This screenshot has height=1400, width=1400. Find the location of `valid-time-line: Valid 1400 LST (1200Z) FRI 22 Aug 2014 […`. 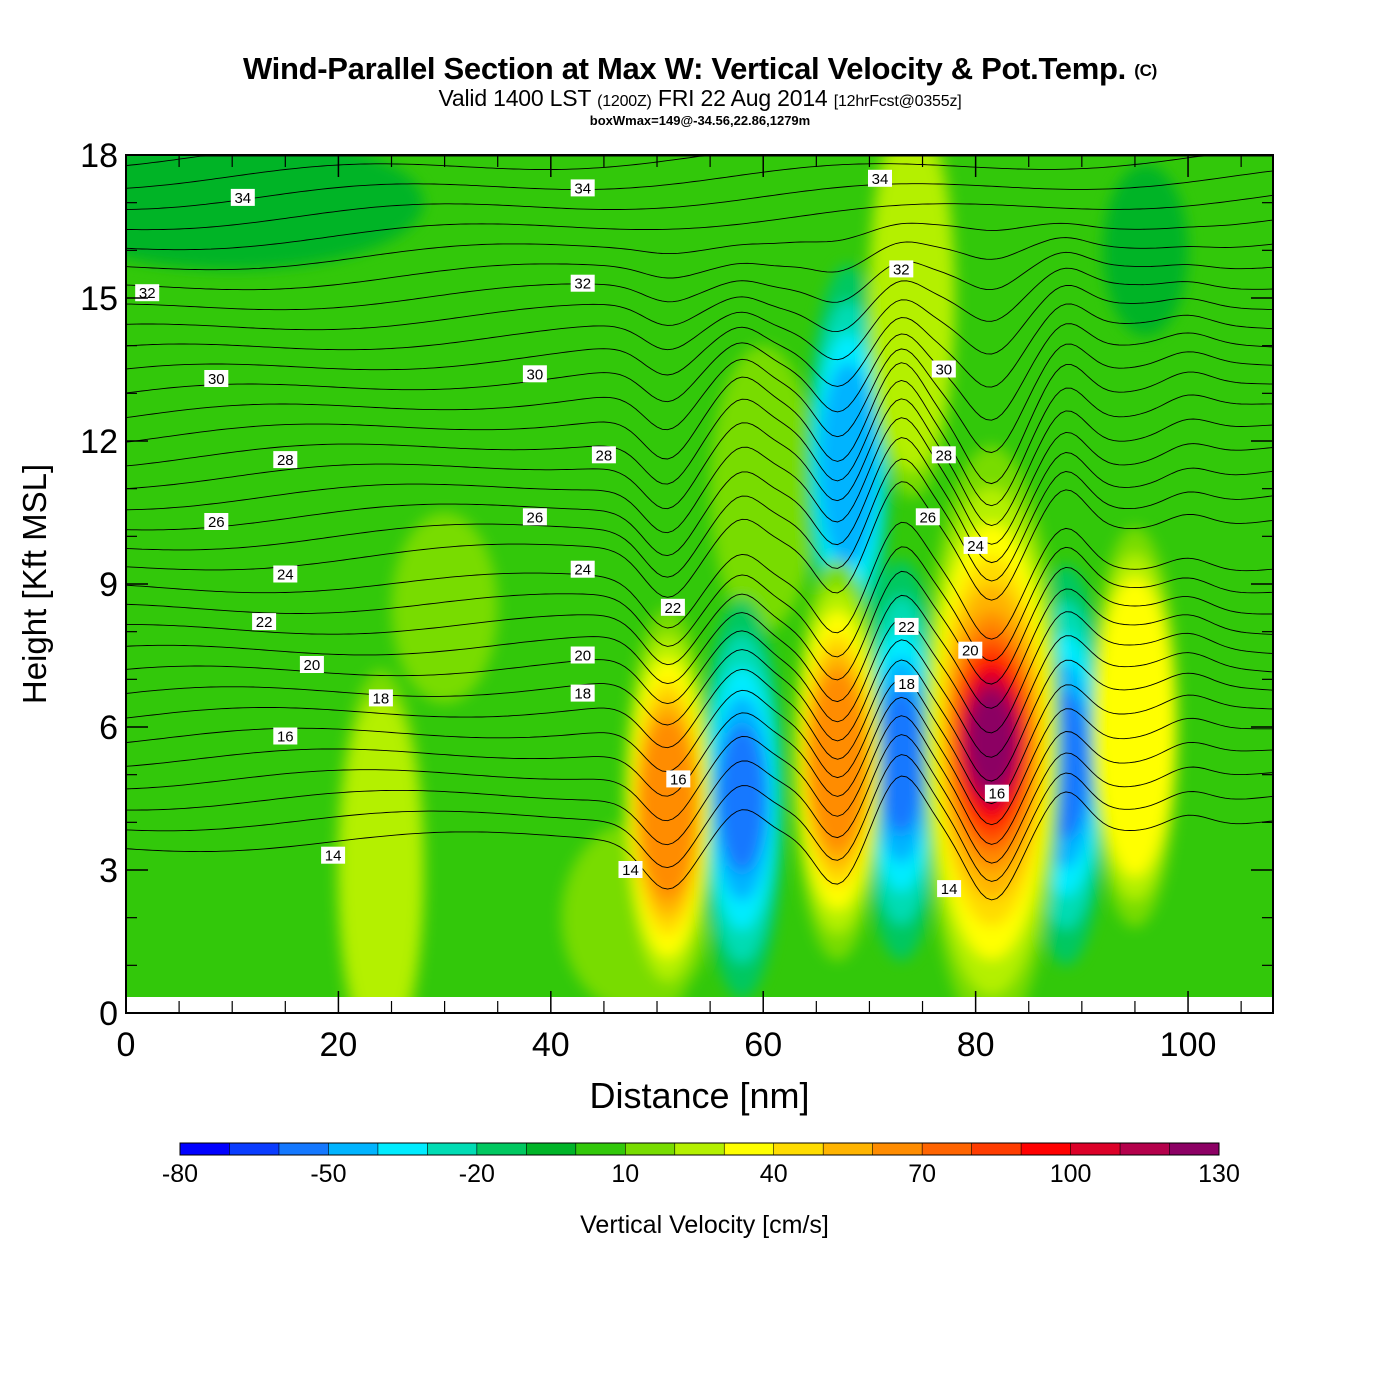

valid-time-line: Valid 1400 LST (1200Z) FRI 22 Aug 2014 [… is located at coordinates (700, 100).